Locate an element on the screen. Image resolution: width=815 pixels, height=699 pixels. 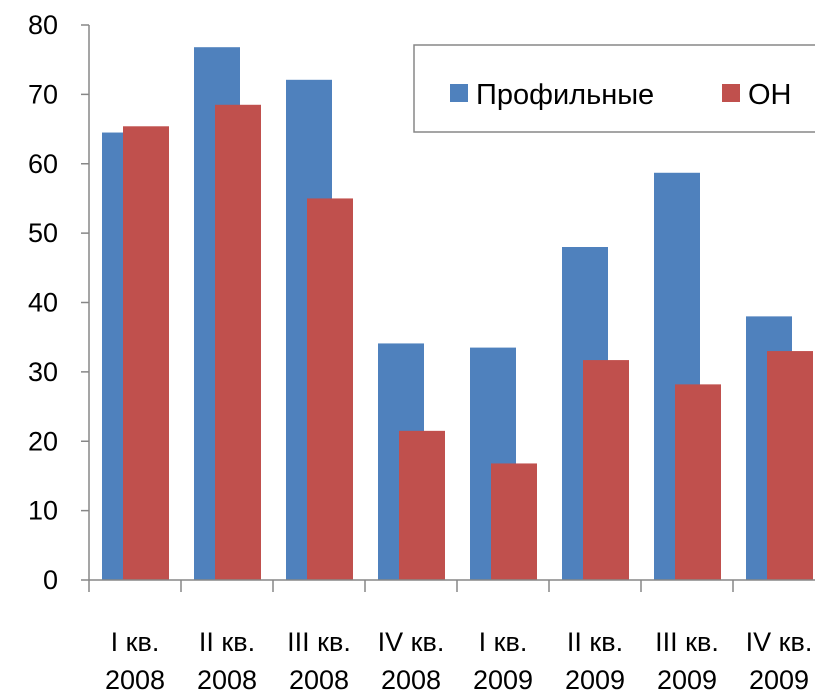
y-tick-label: 50 is located at coordinates (43, 233).